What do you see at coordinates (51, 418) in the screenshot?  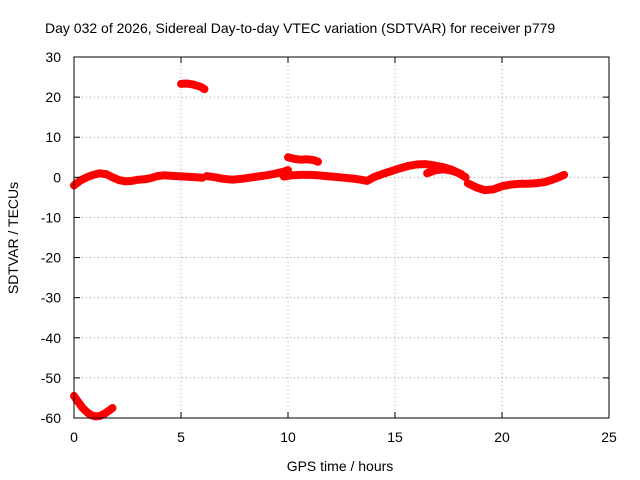 I see `y-tick-label-0: -60` at bounding box center [51, 418].